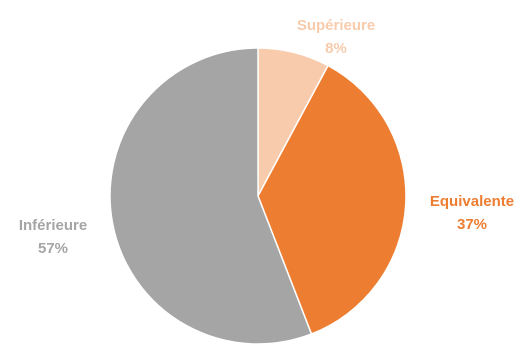  Describe the element at coordinates (472, 224) in the screenshot. I see `slice-value-label-2: 37%` at that location.